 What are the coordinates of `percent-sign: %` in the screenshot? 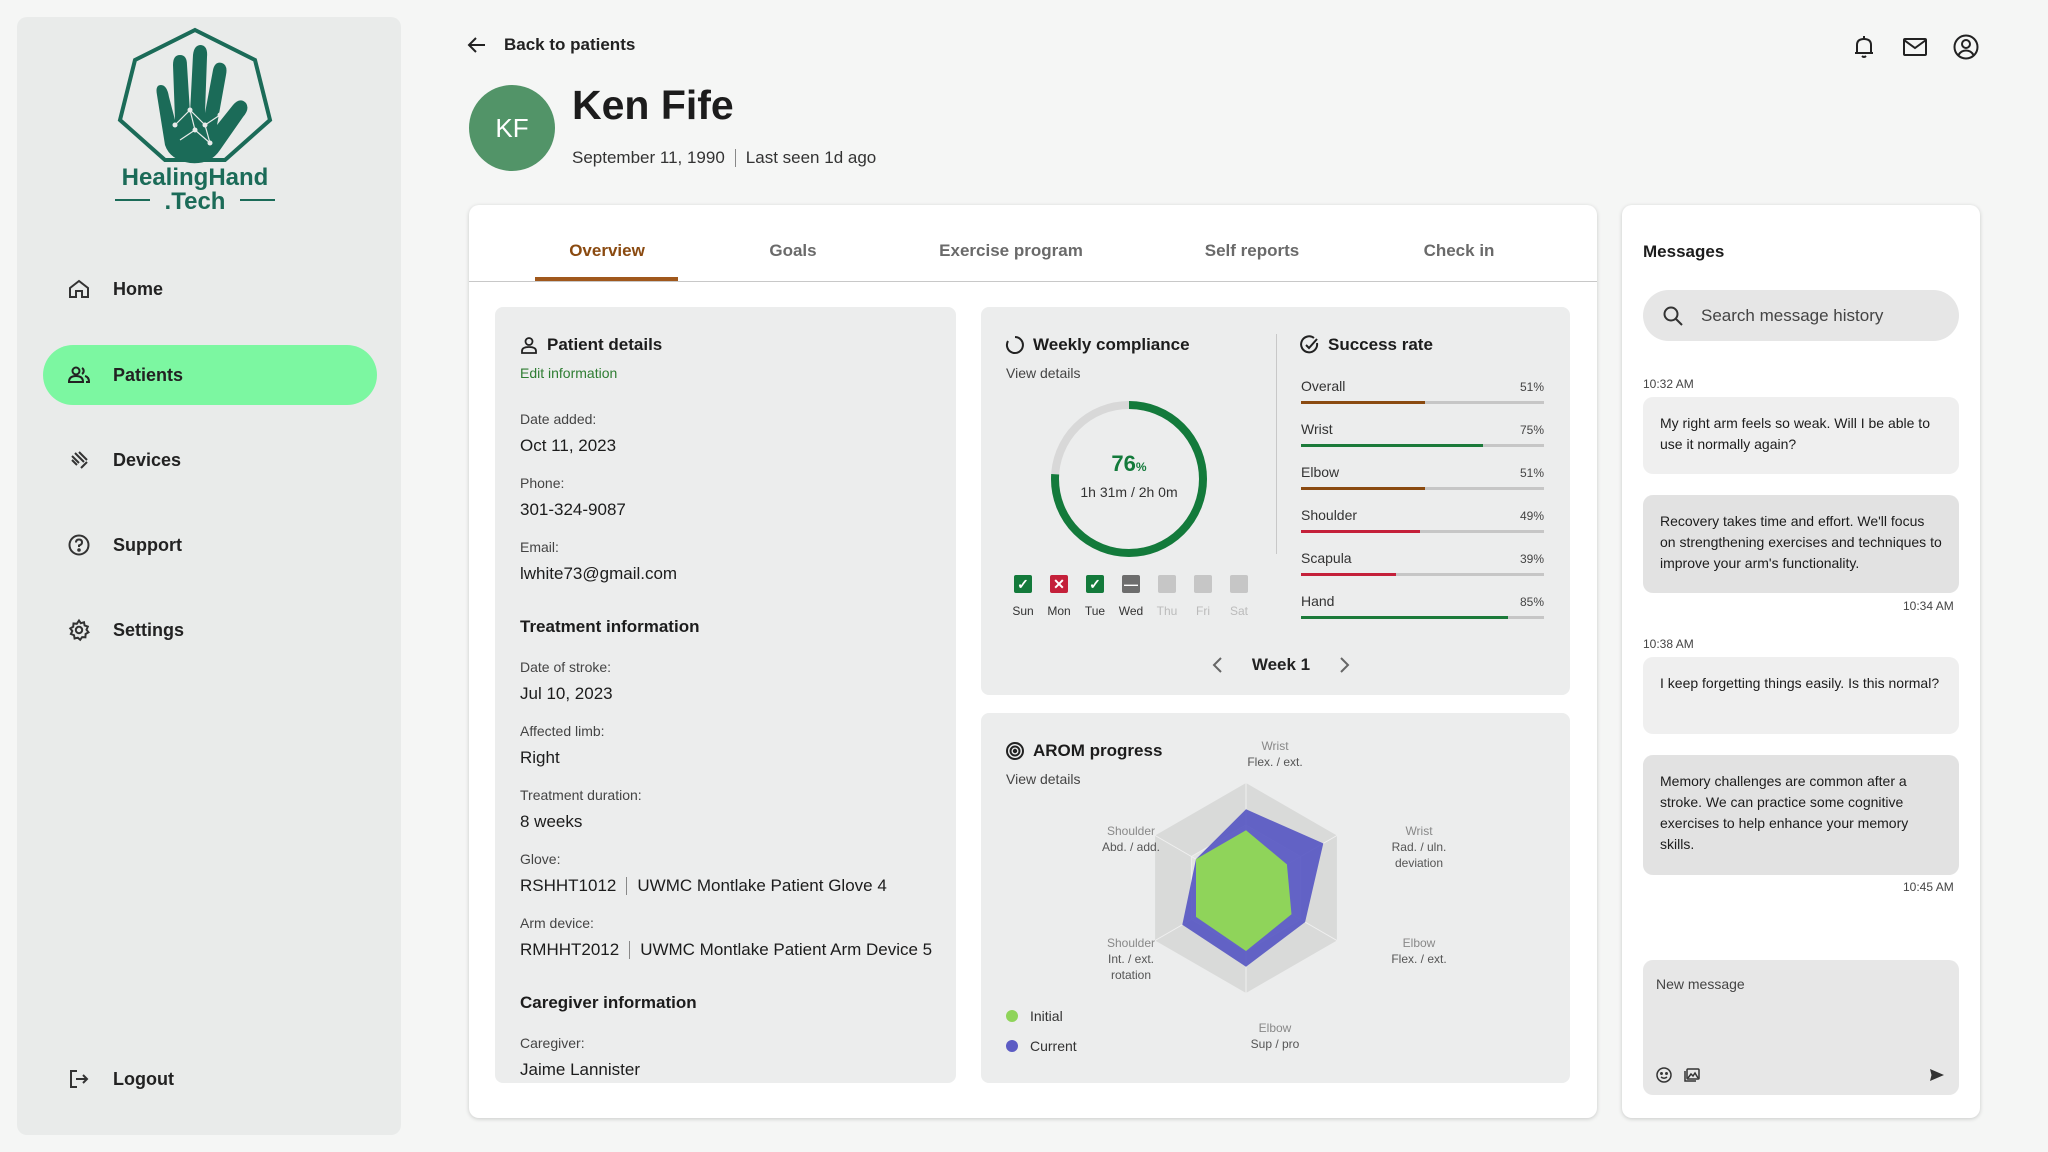 It's located at (1141, 467).